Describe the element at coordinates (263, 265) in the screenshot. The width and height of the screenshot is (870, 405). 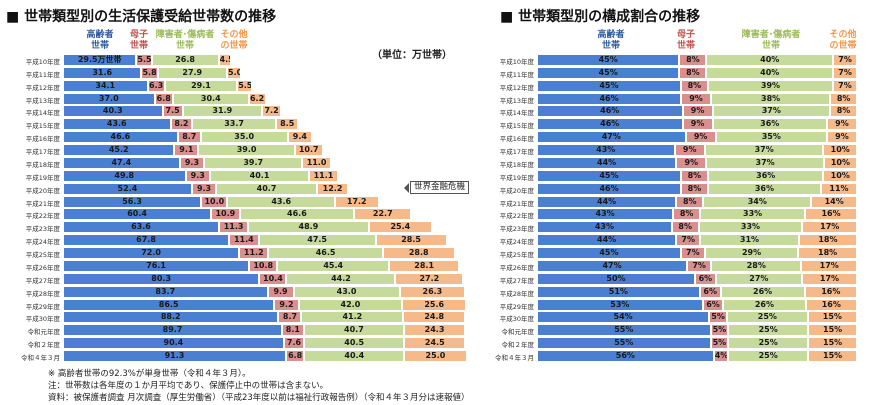
I see `bar-single-mother: 10.8` at that location.